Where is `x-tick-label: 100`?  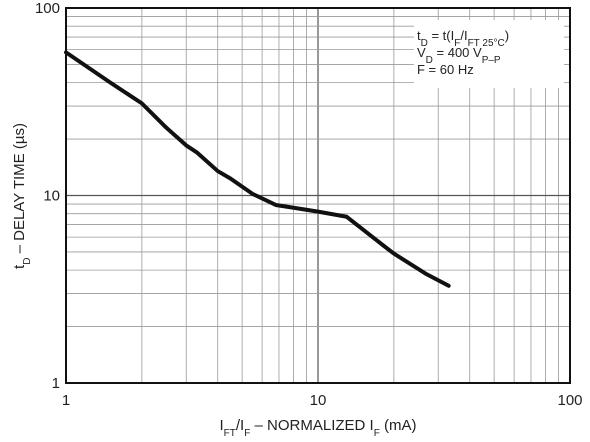
x-tick-label: 100 is located at coordinates (569, 400).